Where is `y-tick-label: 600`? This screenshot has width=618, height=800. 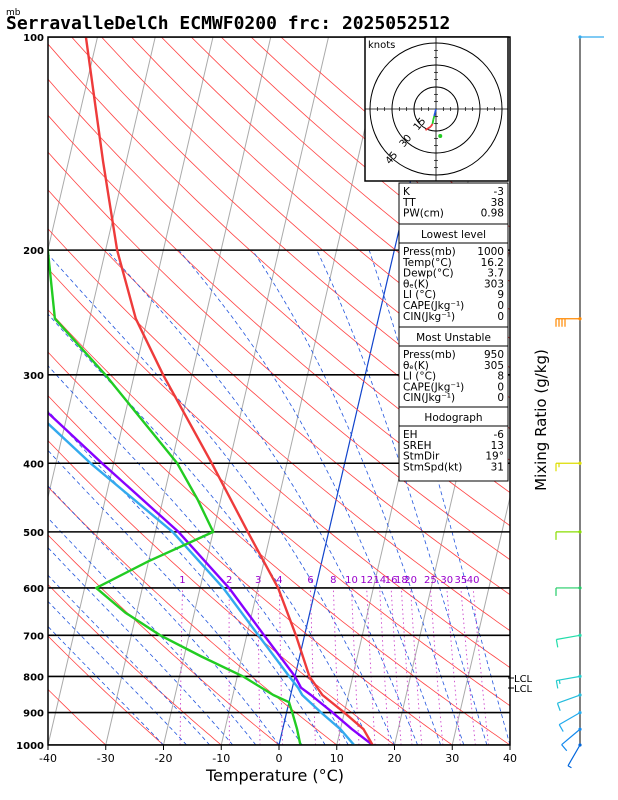 y-tick-label: 600 is located at coordinates (33, 589).